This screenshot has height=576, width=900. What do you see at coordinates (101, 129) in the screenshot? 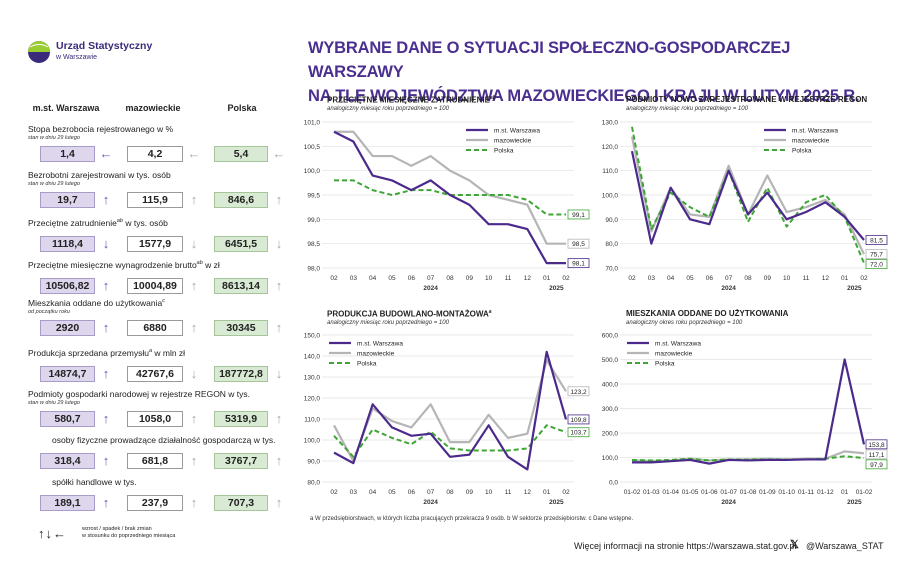
I see `indicator-label-text: Stopa bezrobocia rejestrowanego w %` at bounding box center [101, 129].